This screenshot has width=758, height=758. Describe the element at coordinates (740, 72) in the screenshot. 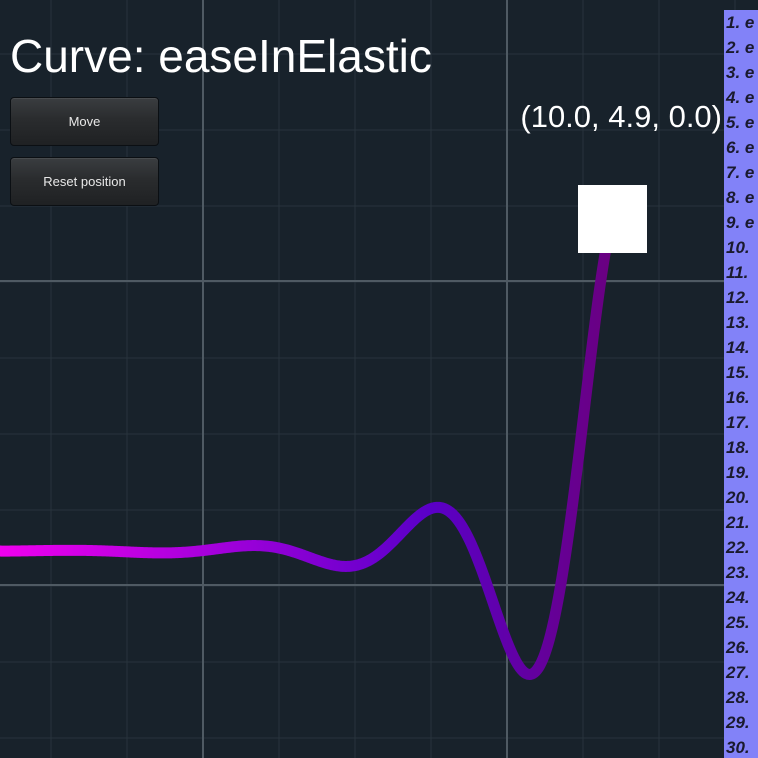

I see `easing-list-item: 3. e` at that location.